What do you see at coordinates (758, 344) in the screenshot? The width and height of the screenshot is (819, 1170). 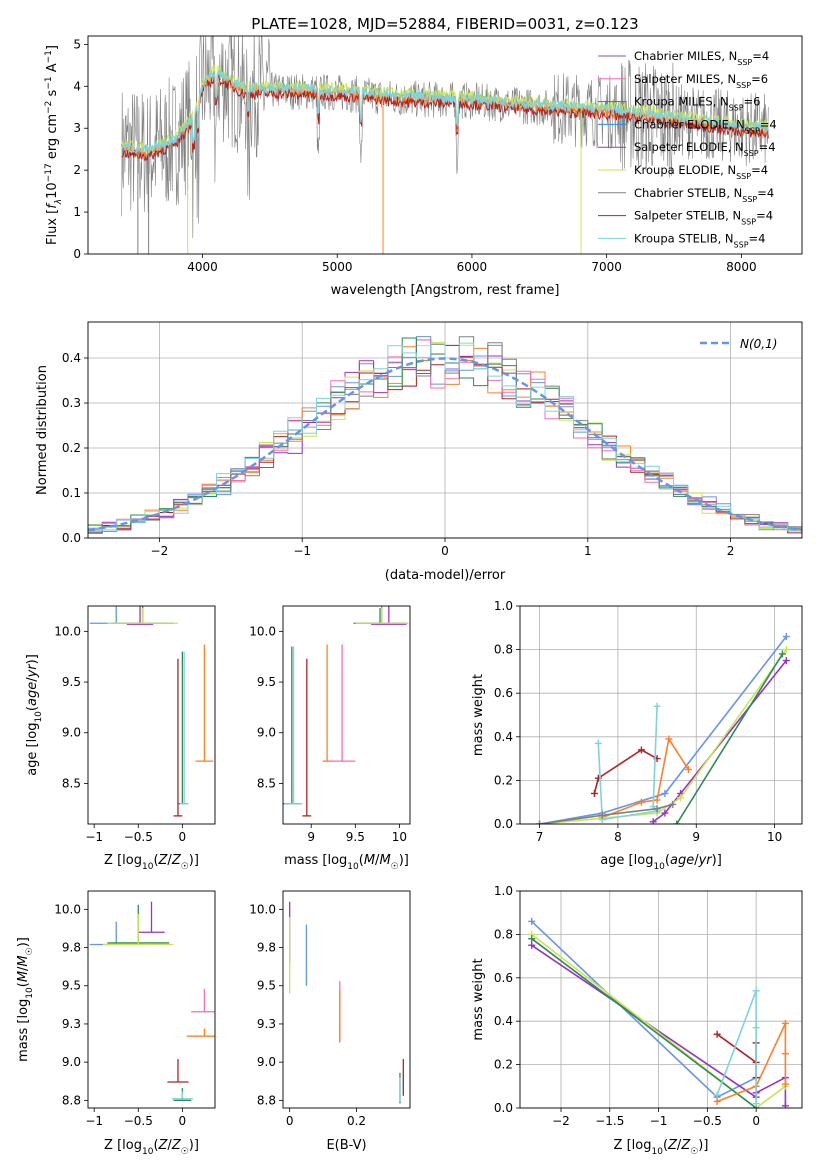 I see `legend-label: N(0,1)` at bounding box center [758, 344].